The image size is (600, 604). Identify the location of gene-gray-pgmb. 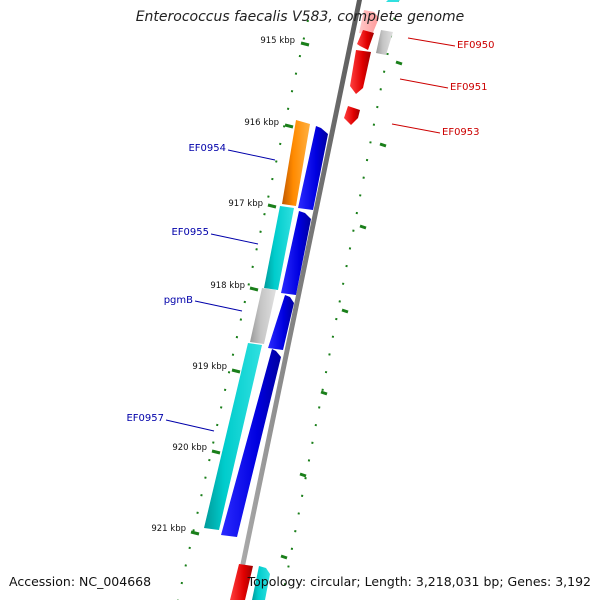
(263, 316).